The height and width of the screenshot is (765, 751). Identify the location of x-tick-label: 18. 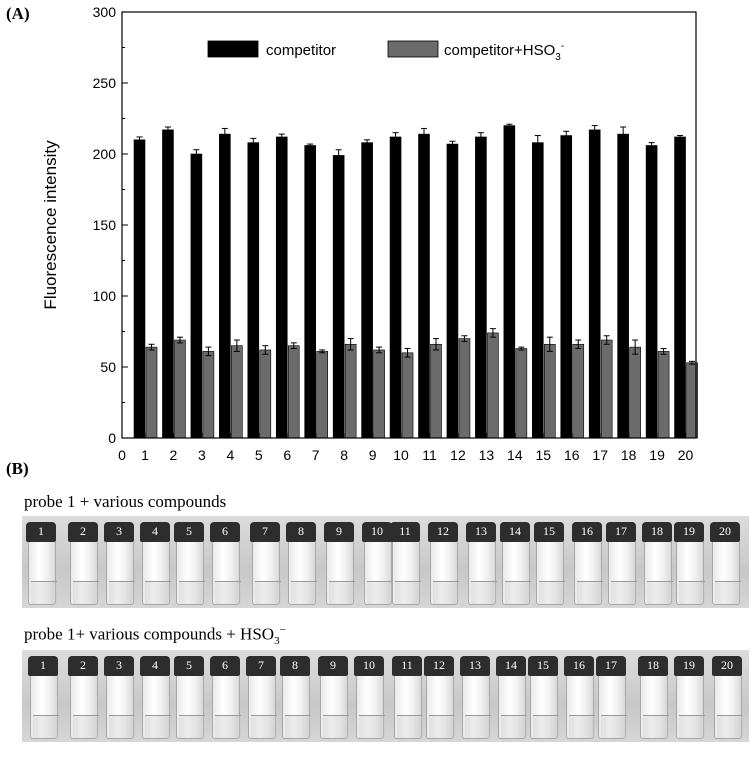
(629, 455).